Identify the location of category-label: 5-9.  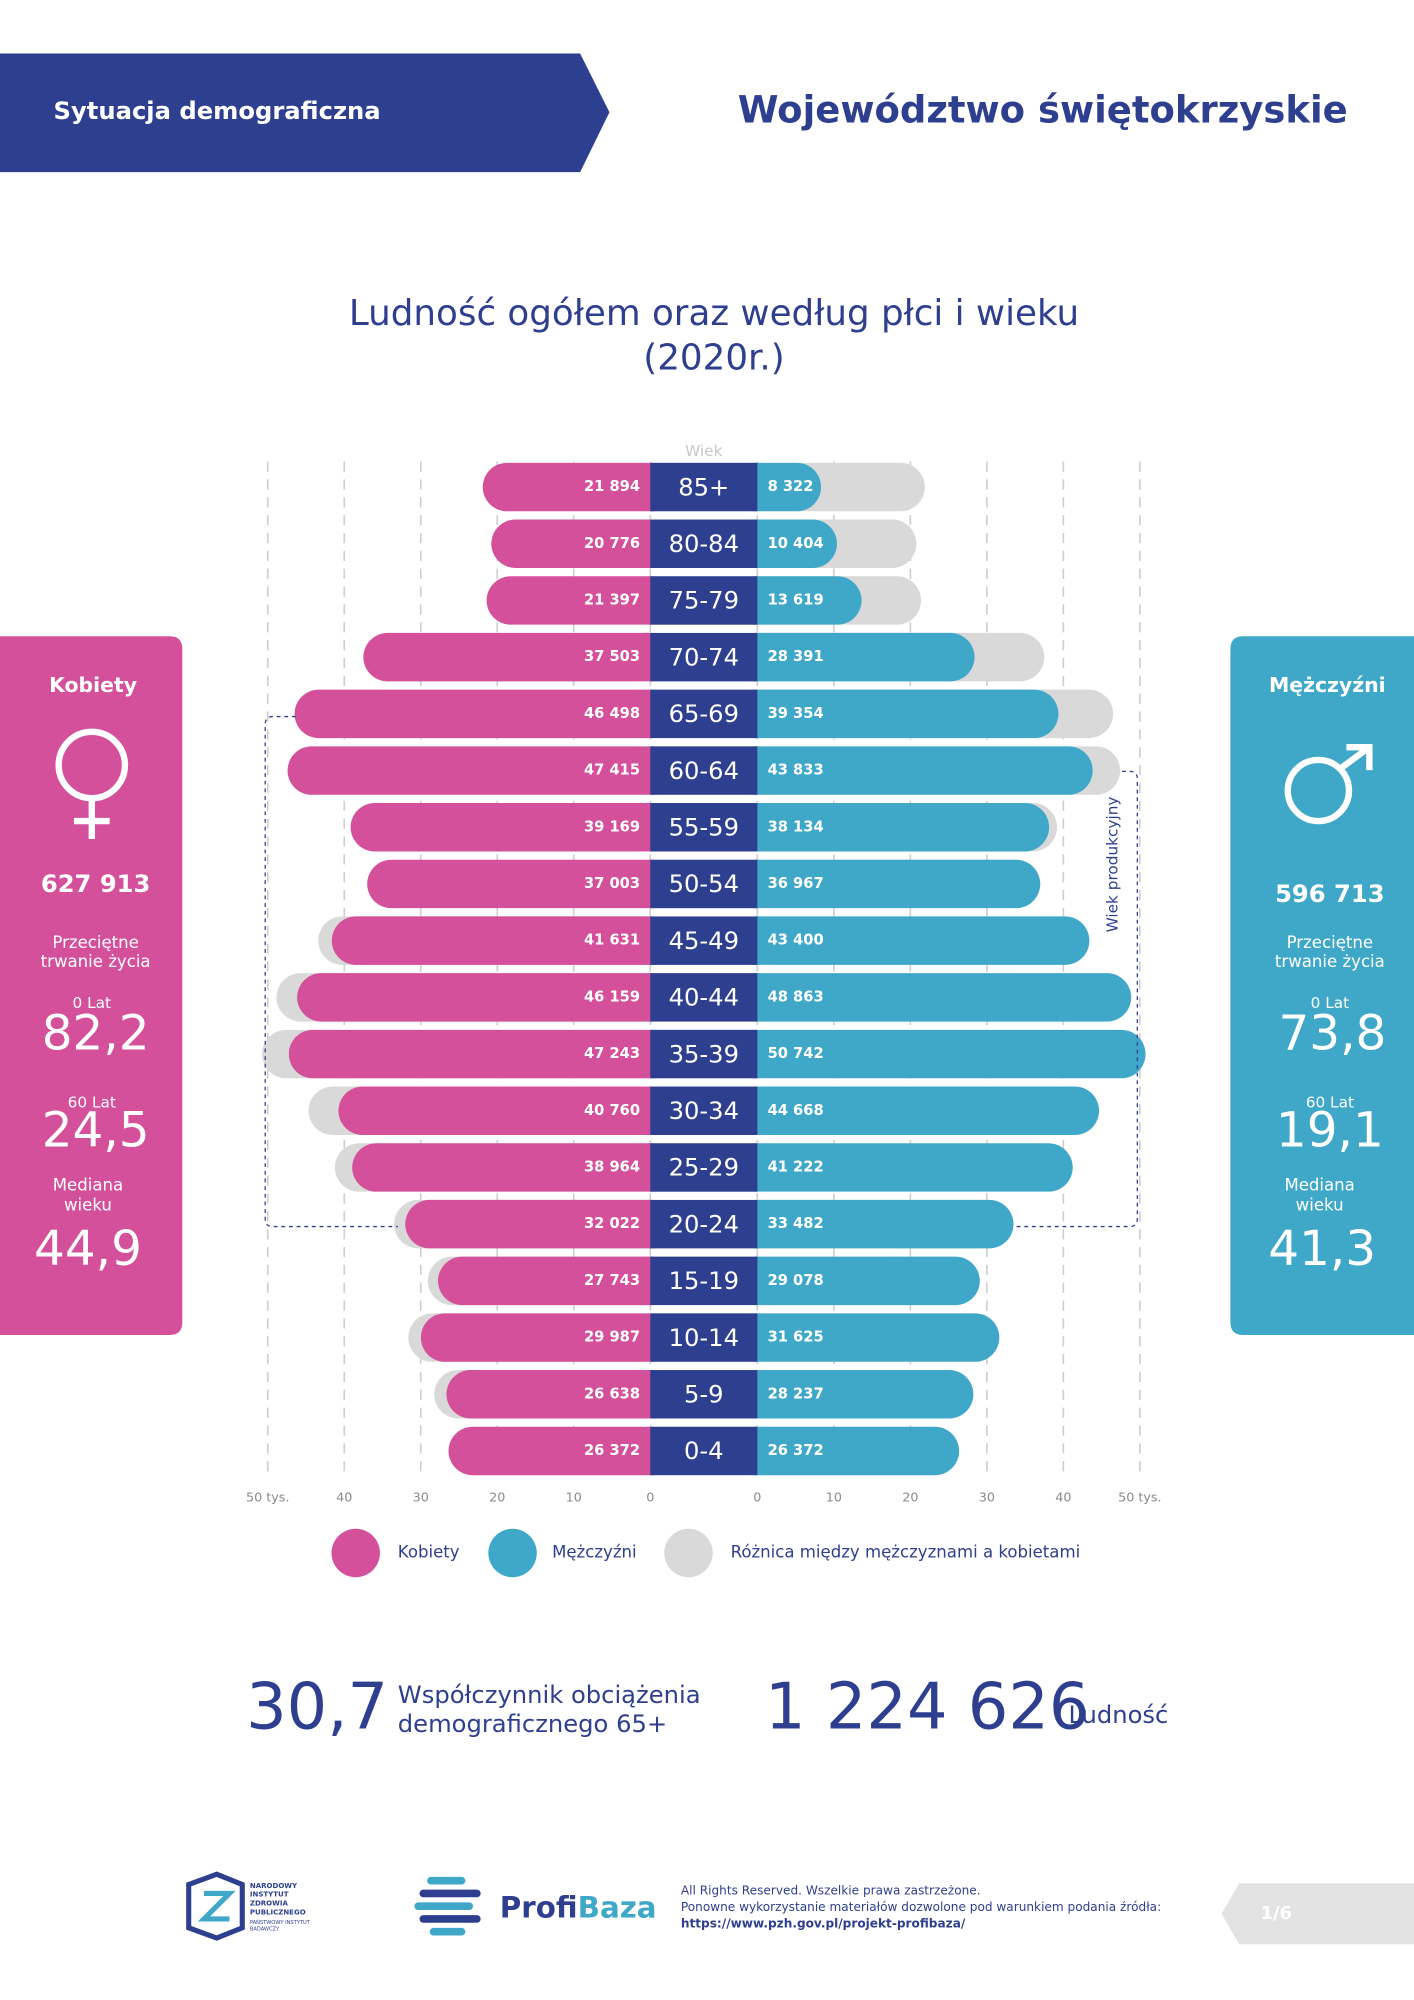
(704, 1395).